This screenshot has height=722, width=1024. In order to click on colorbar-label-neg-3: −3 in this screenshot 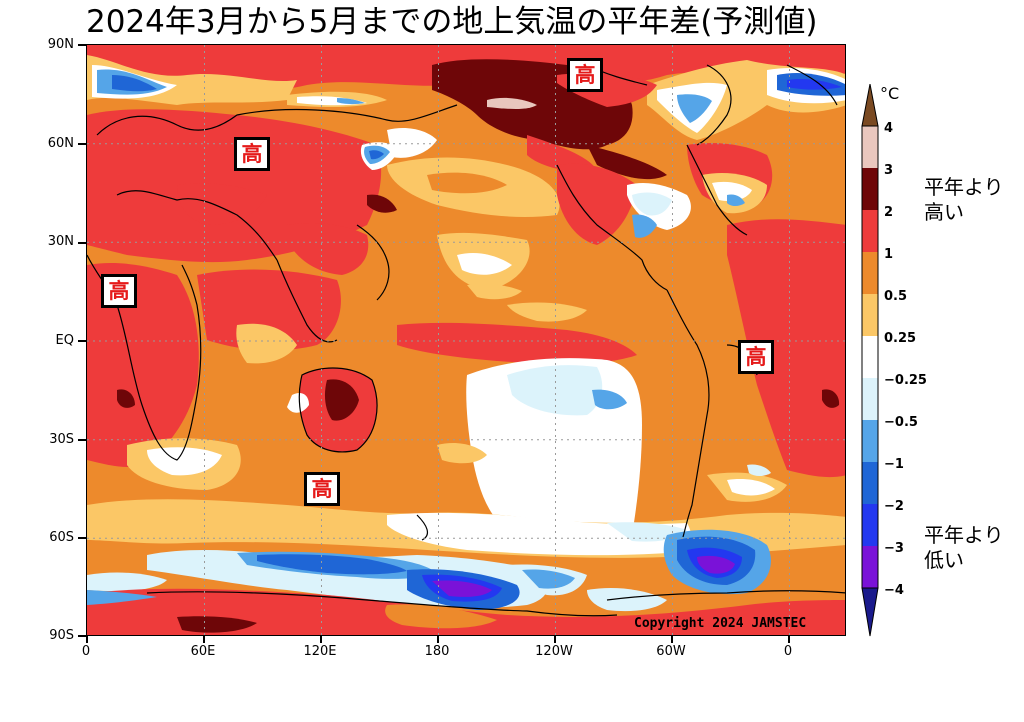, I will do `click(894, 548)`.